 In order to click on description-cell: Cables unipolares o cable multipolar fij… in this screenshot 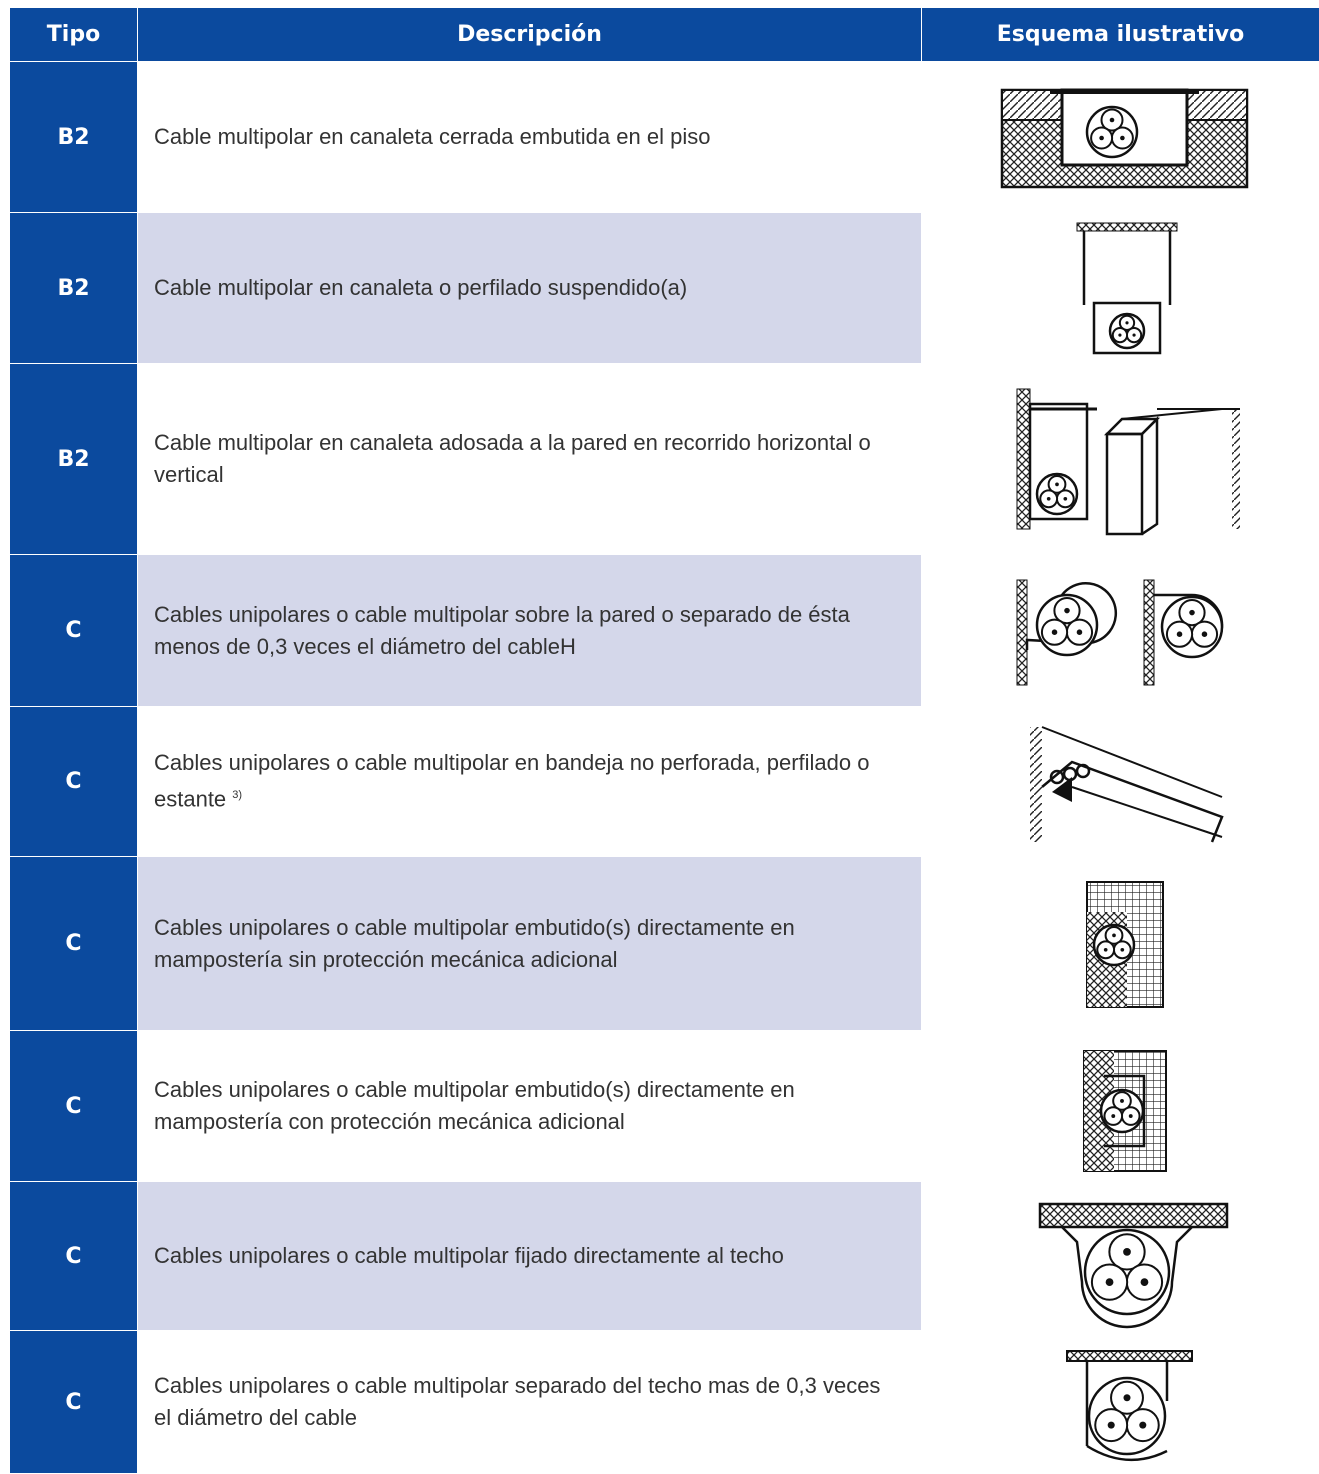, I will do `click(529, 1256)`.